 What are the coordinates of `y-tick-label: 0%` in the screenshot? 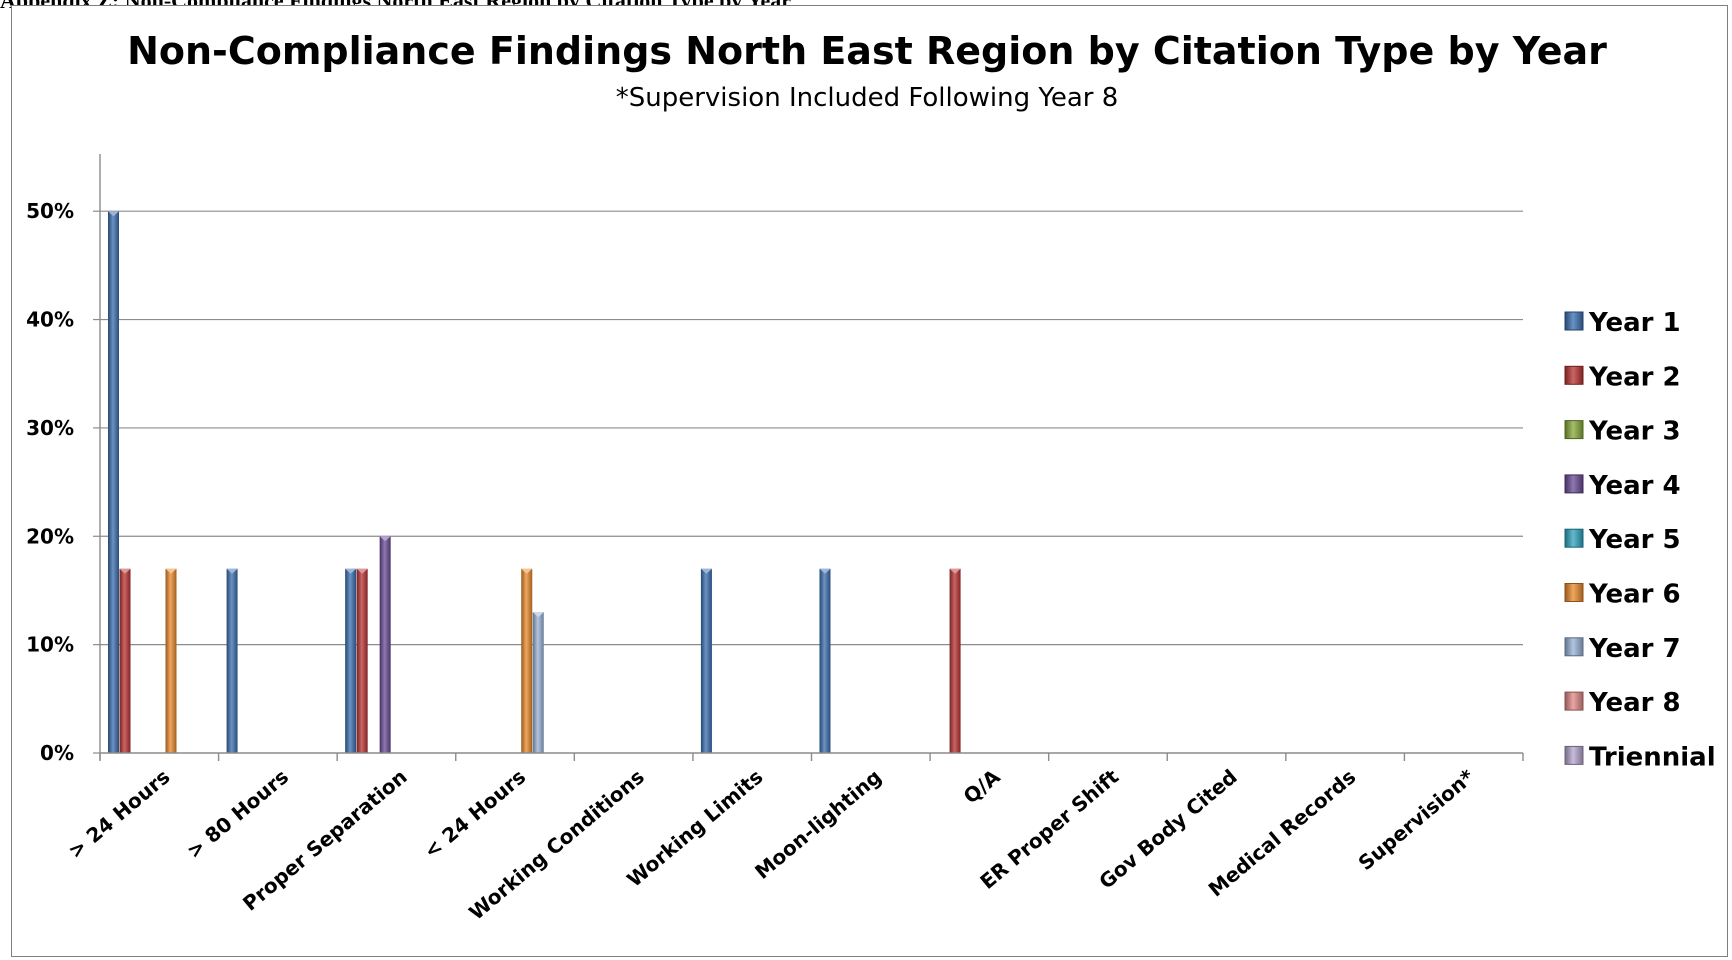 It's located at (57, 753).